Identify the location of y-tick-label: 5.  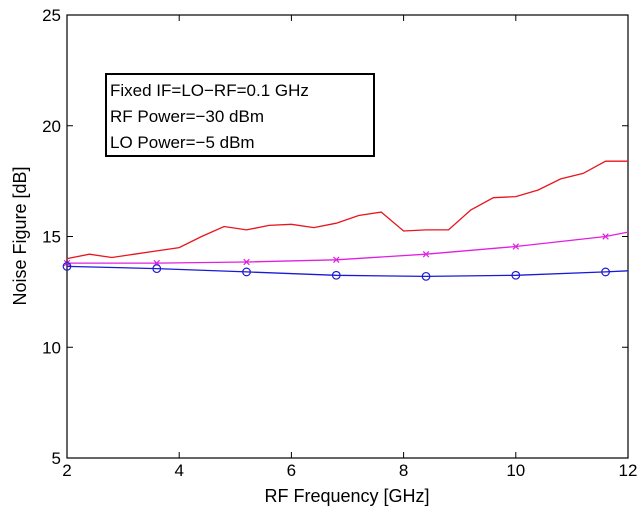
(56, 458).